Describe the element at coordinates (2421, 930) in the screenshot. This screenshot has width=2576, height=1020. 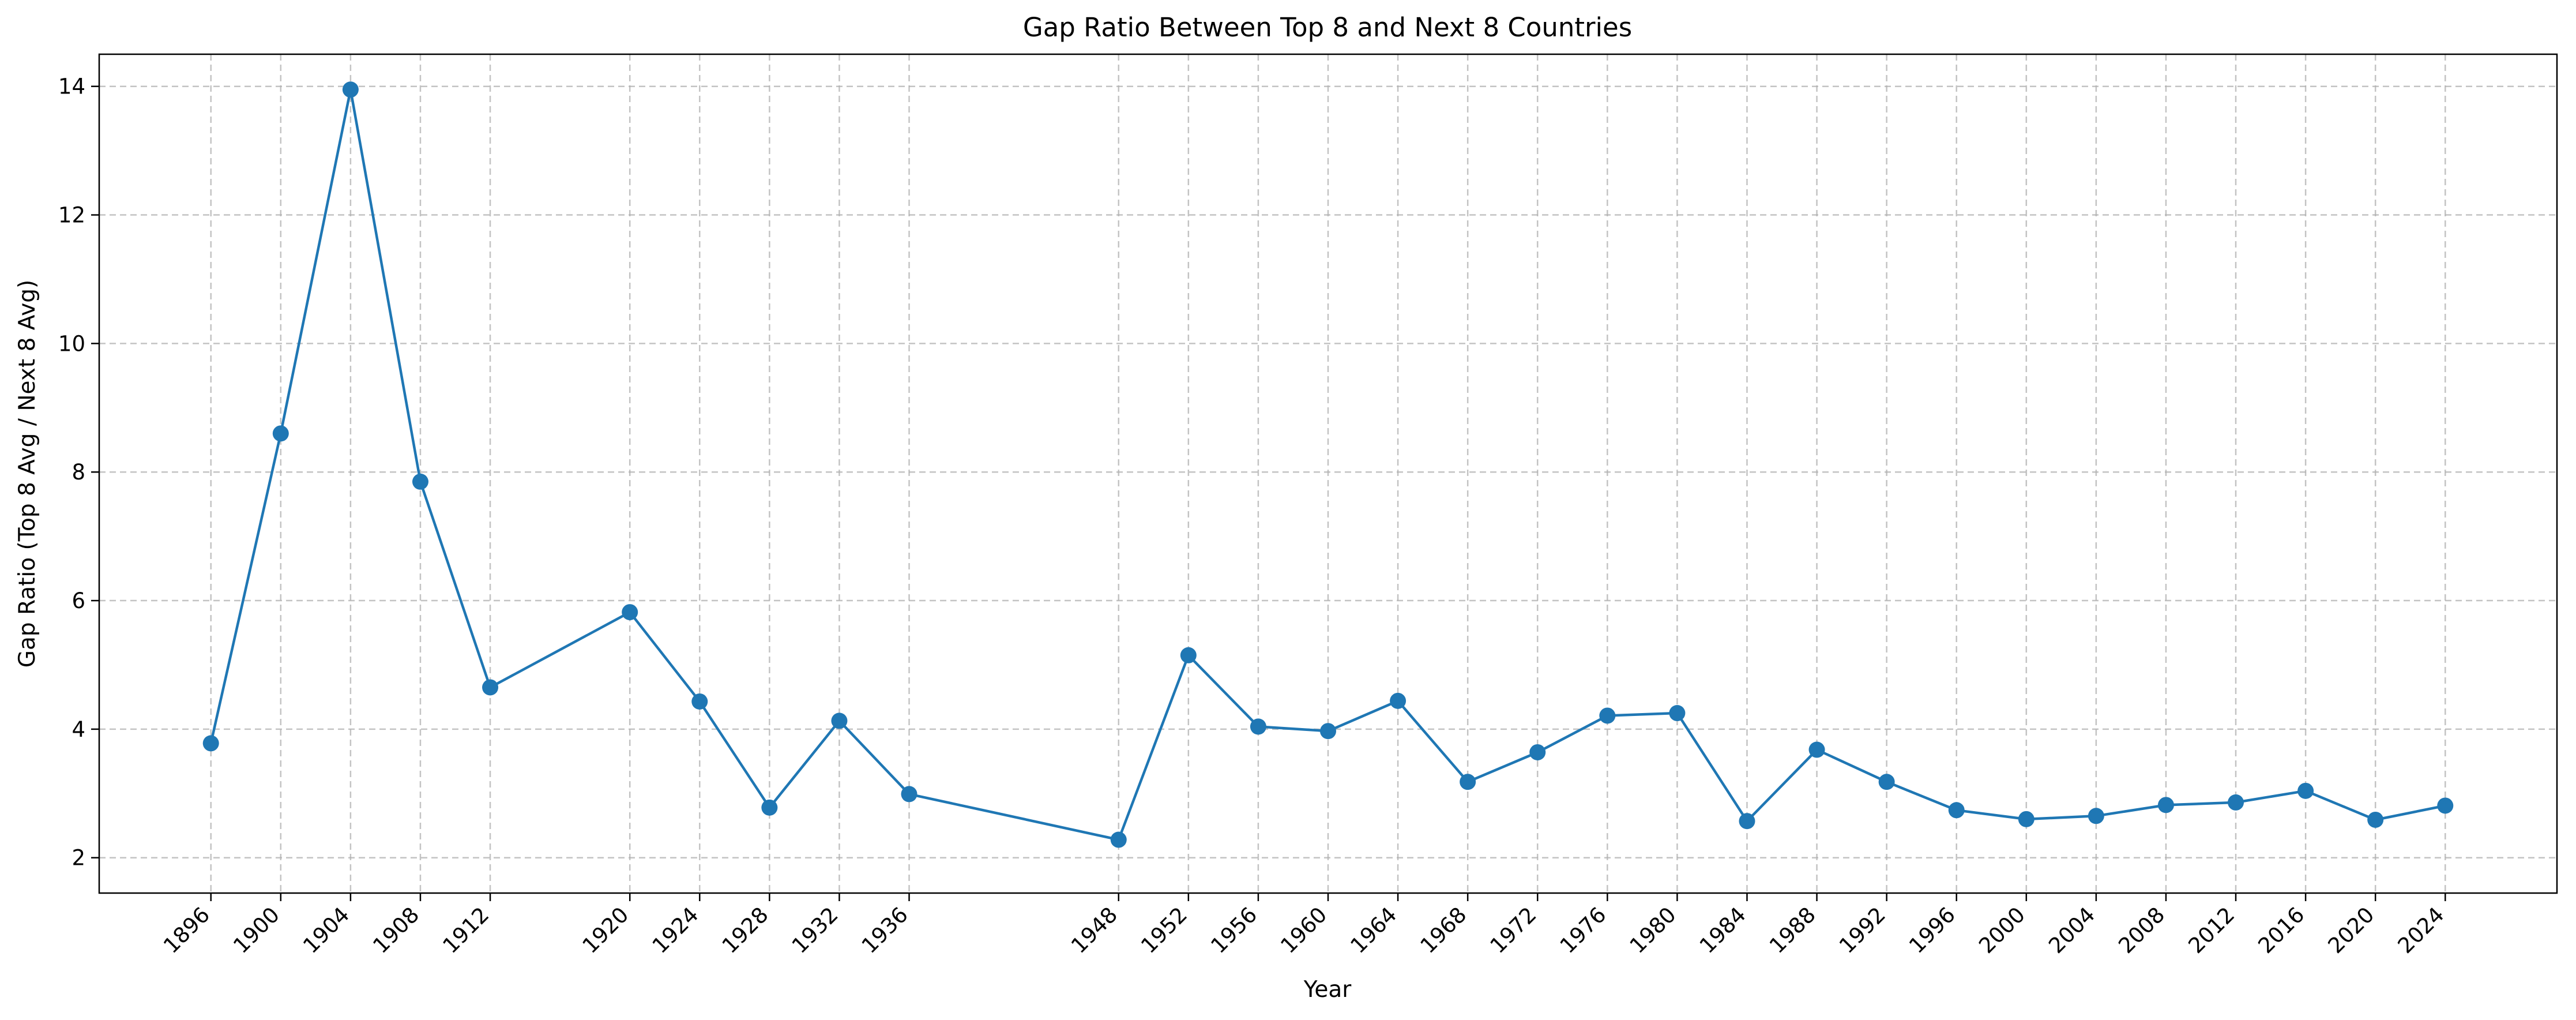
I see `x-tick-label: 2024` at that location.